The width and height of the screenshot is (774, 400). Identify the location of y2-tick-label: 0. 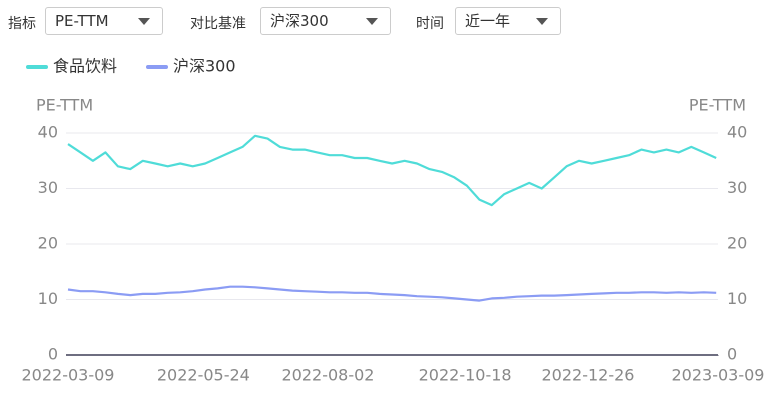
(732, 354).